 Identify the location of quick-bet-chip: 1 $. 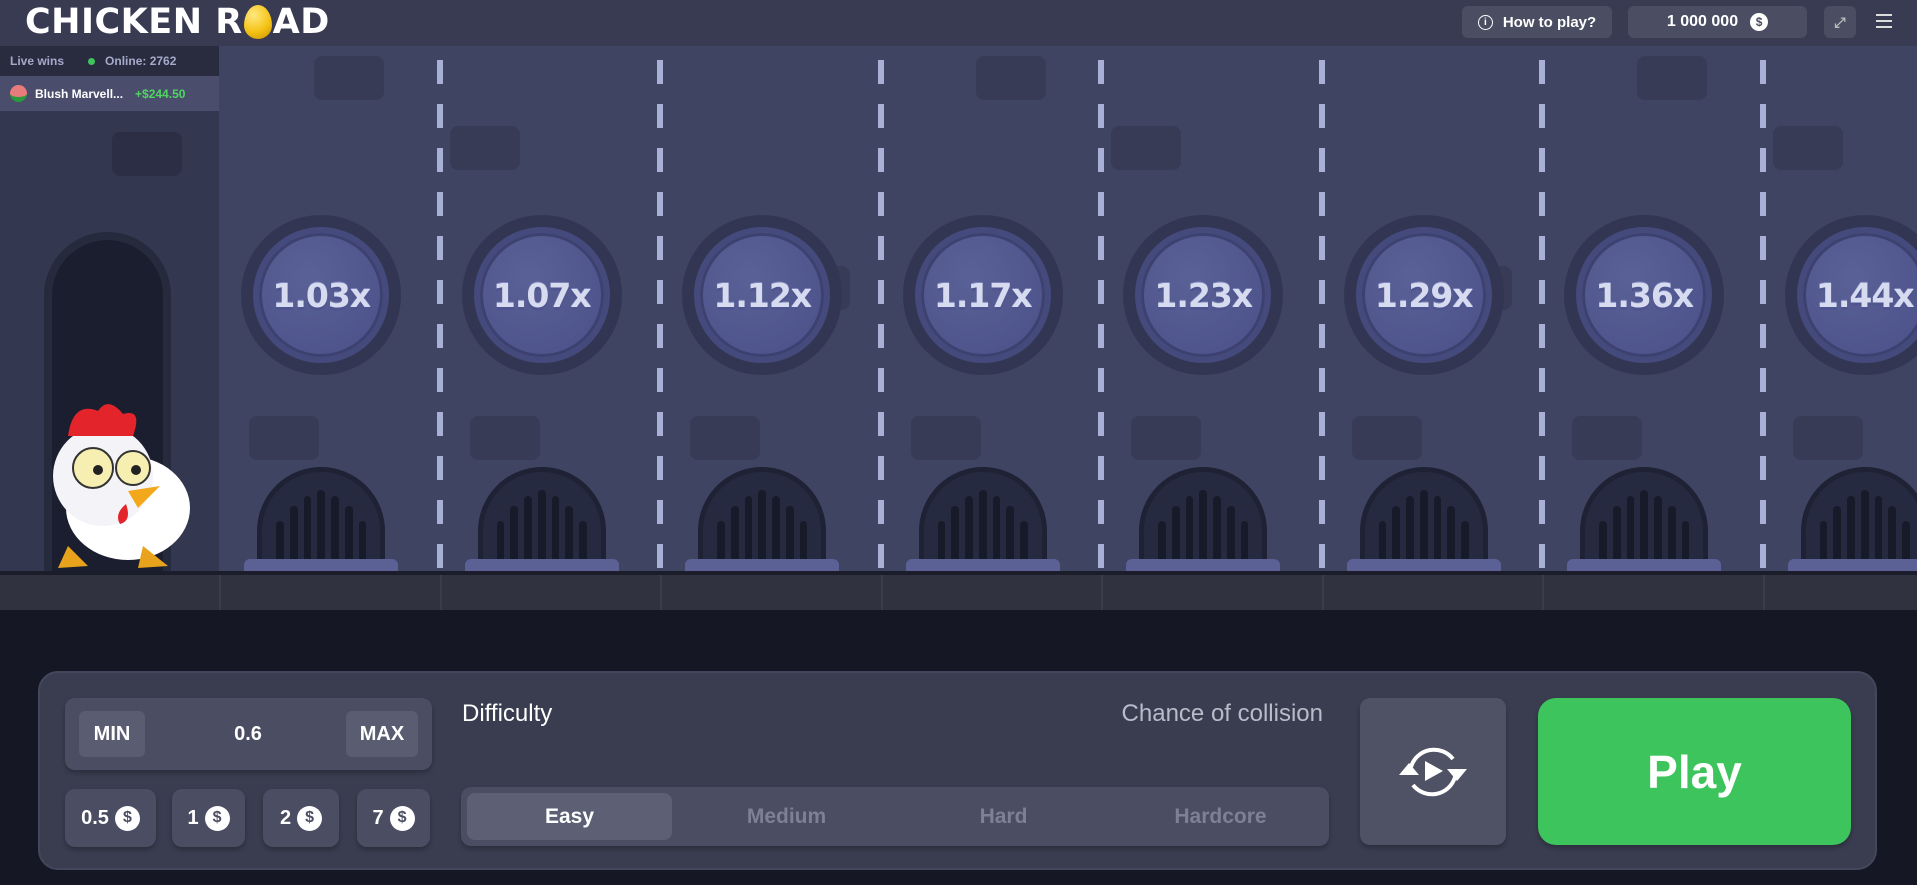
(208, 818).